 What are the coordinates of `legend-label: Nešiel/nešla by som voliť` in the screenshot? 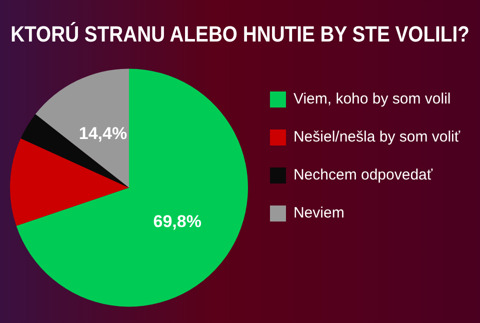 It's located at (376, 137).